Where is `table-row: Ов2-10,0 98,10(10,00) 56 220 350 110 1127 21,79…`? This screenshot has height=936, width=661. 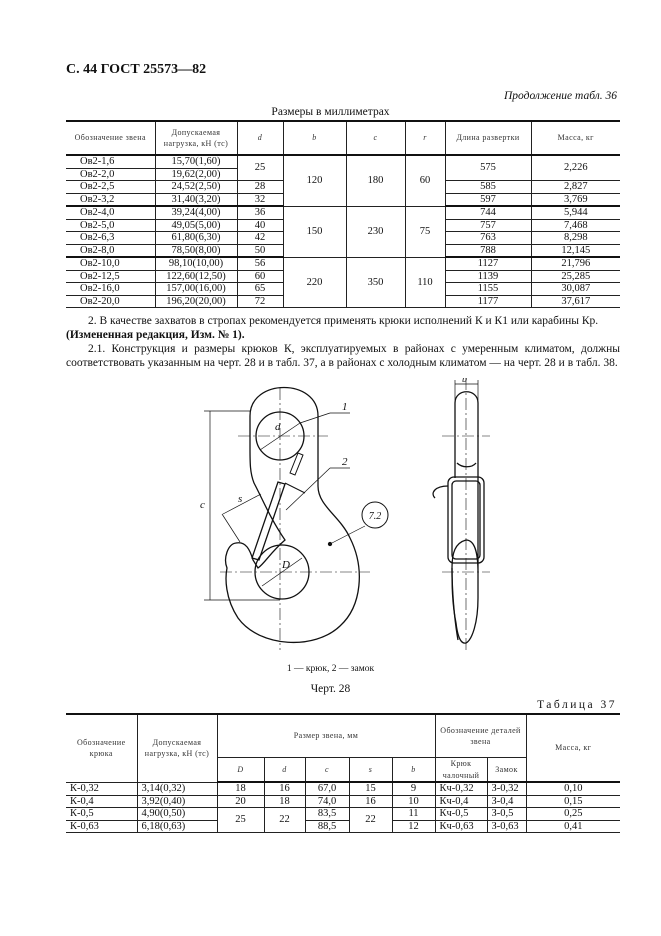 table-row: Ов2-10,0 98,10(10,00) 56 220 350 110 1127 21,79… is located at coordinates (343, 282).